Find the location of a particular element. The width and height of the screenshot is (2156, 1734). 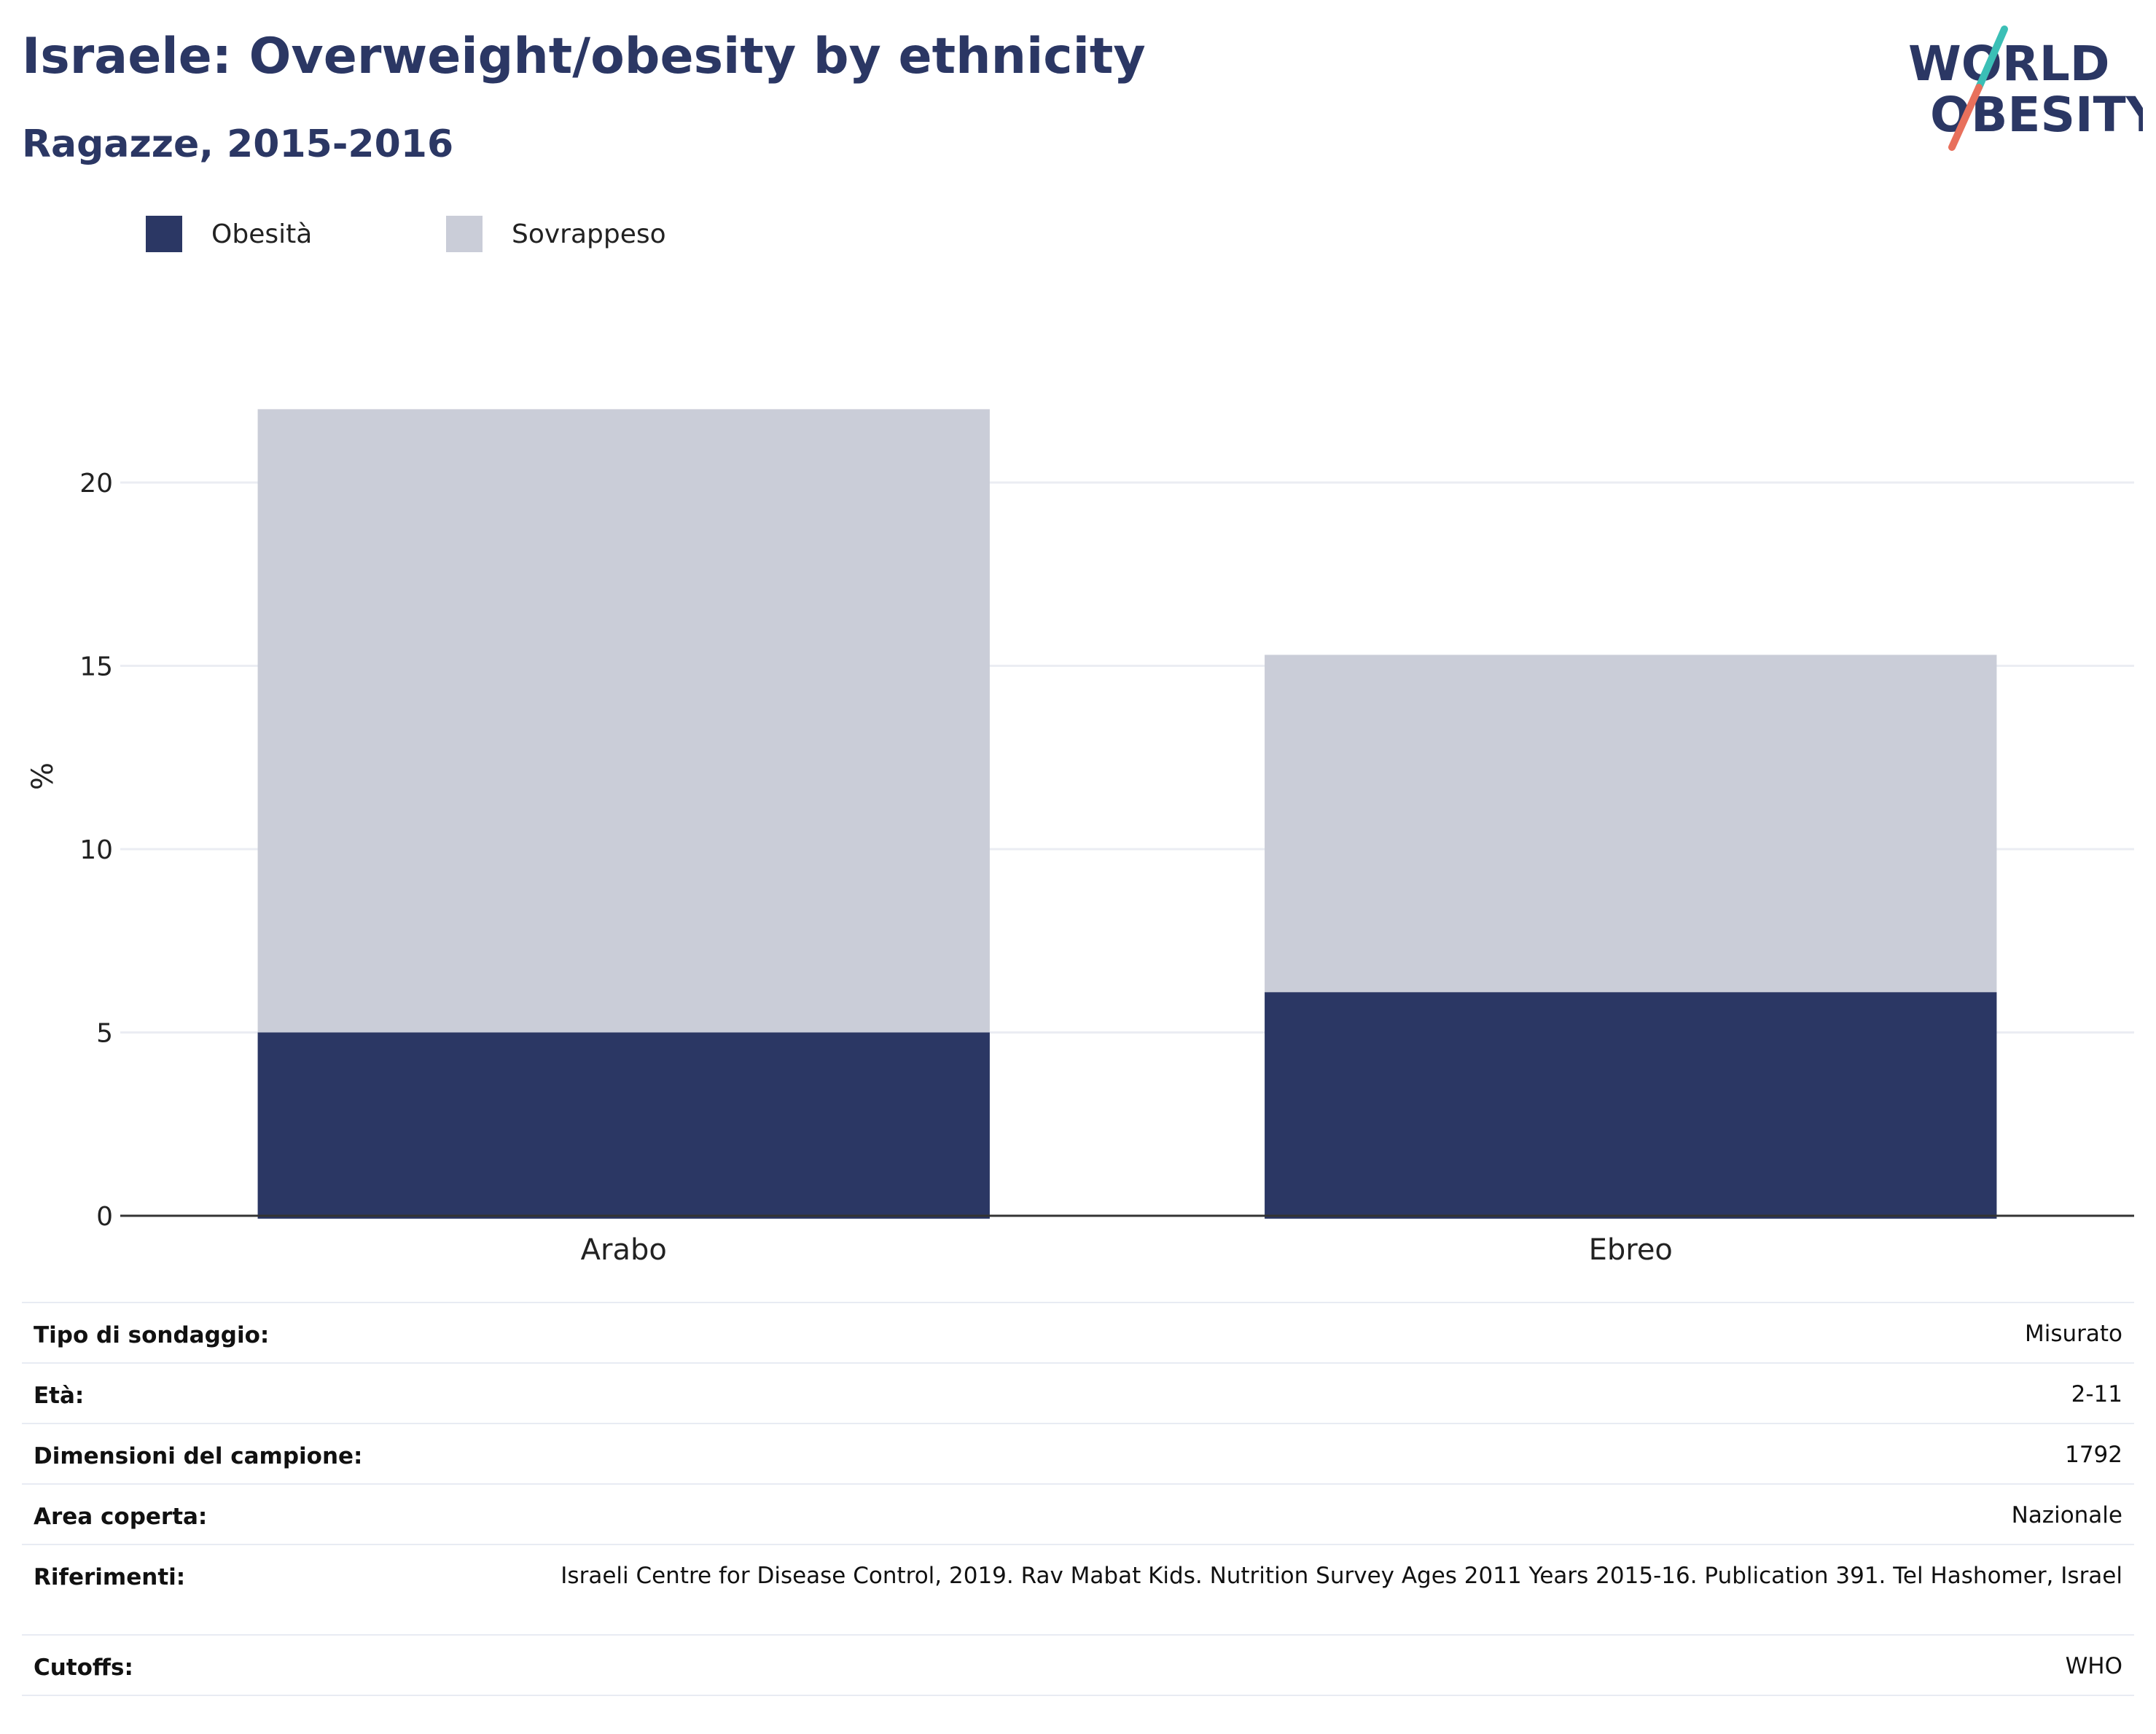

info-label: Dimensioni del campione: is located at coordinates (199, 1456).